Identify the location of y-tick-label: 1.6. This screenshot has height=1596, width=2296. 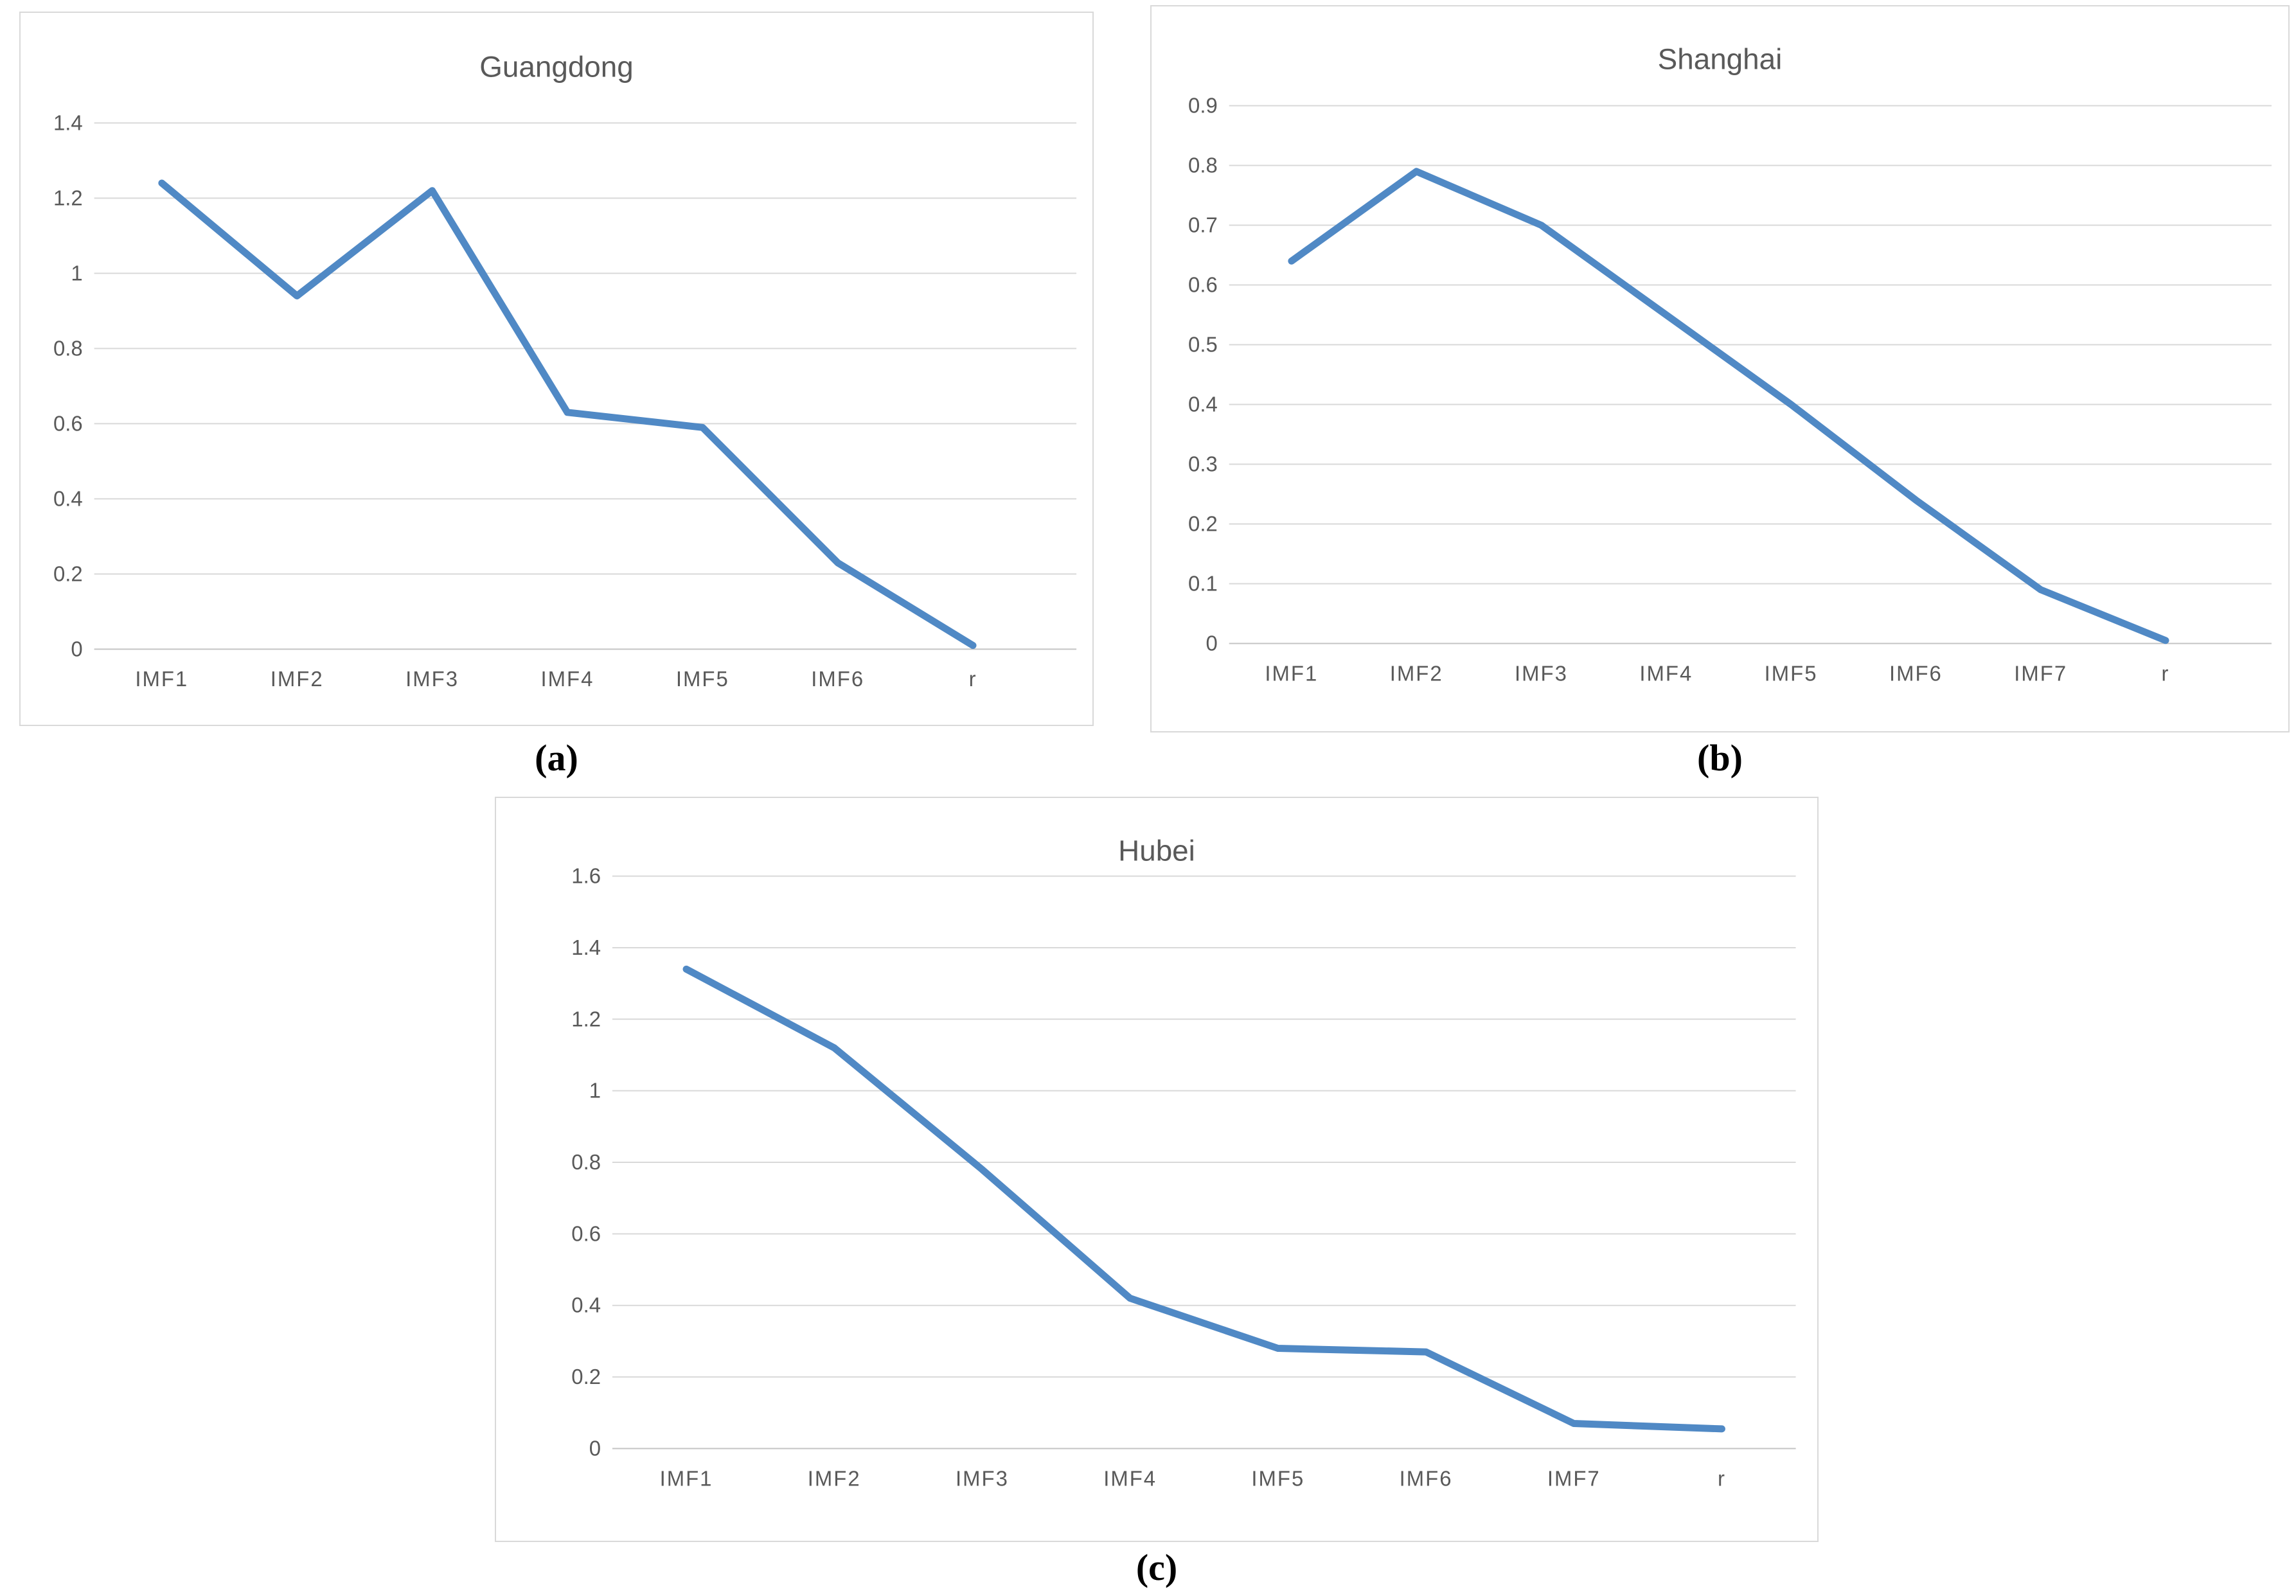
(586, 876).